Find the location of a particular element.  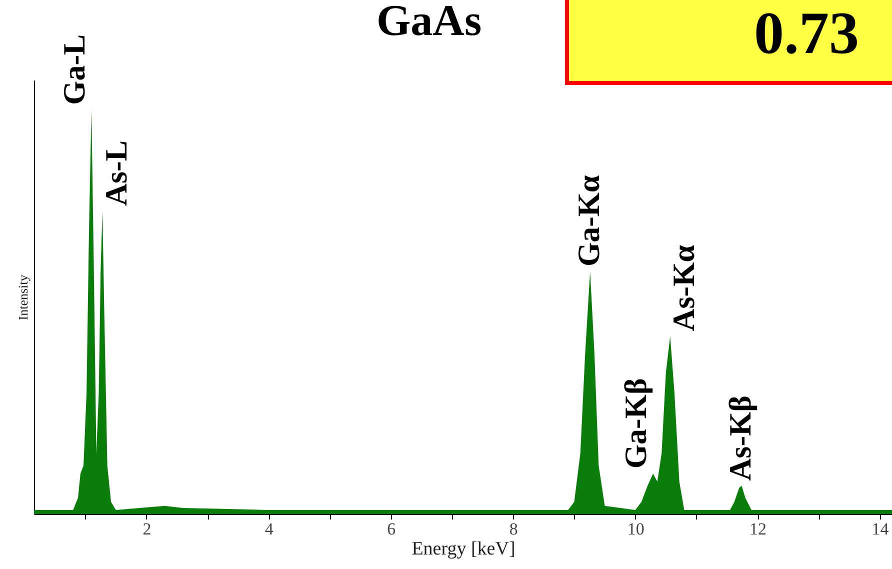

annotation: As-Kβ is located at coordinates (740, 438).